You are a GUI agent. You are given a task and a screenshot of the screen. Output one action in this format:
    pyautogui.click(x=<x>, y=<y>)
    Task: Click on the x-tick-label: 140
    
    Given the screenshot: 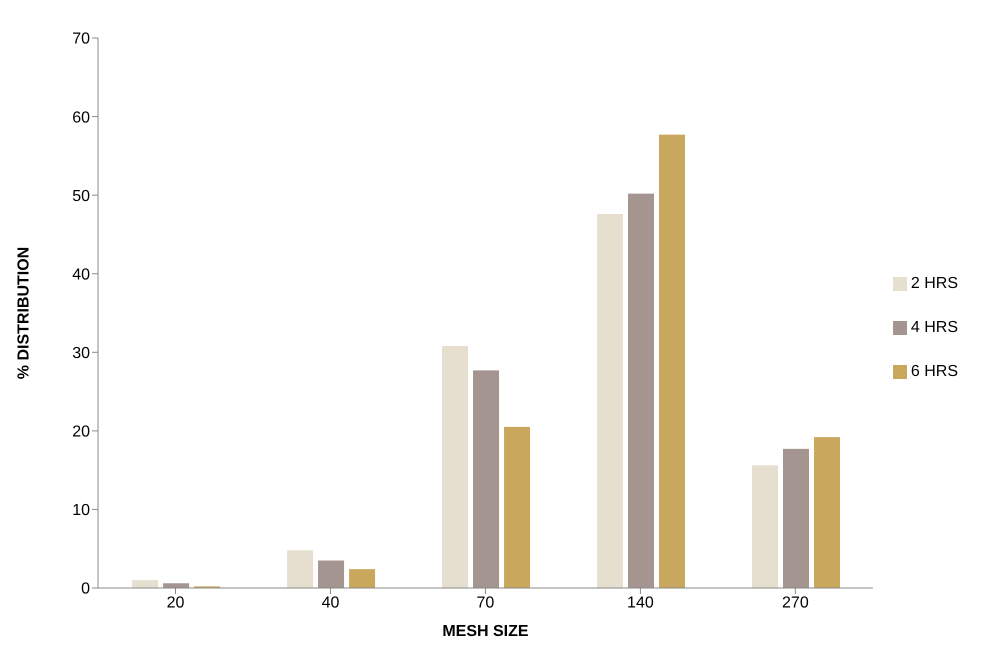 What is the action you would take?
    pyautogui.click(x=640, y=603)
    